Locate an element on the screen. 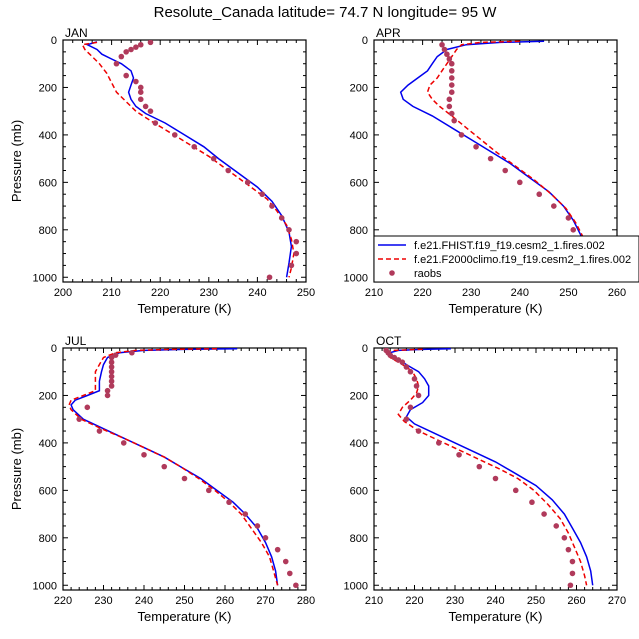  x-tick-label: 270 is located at coordinates (617, 601).